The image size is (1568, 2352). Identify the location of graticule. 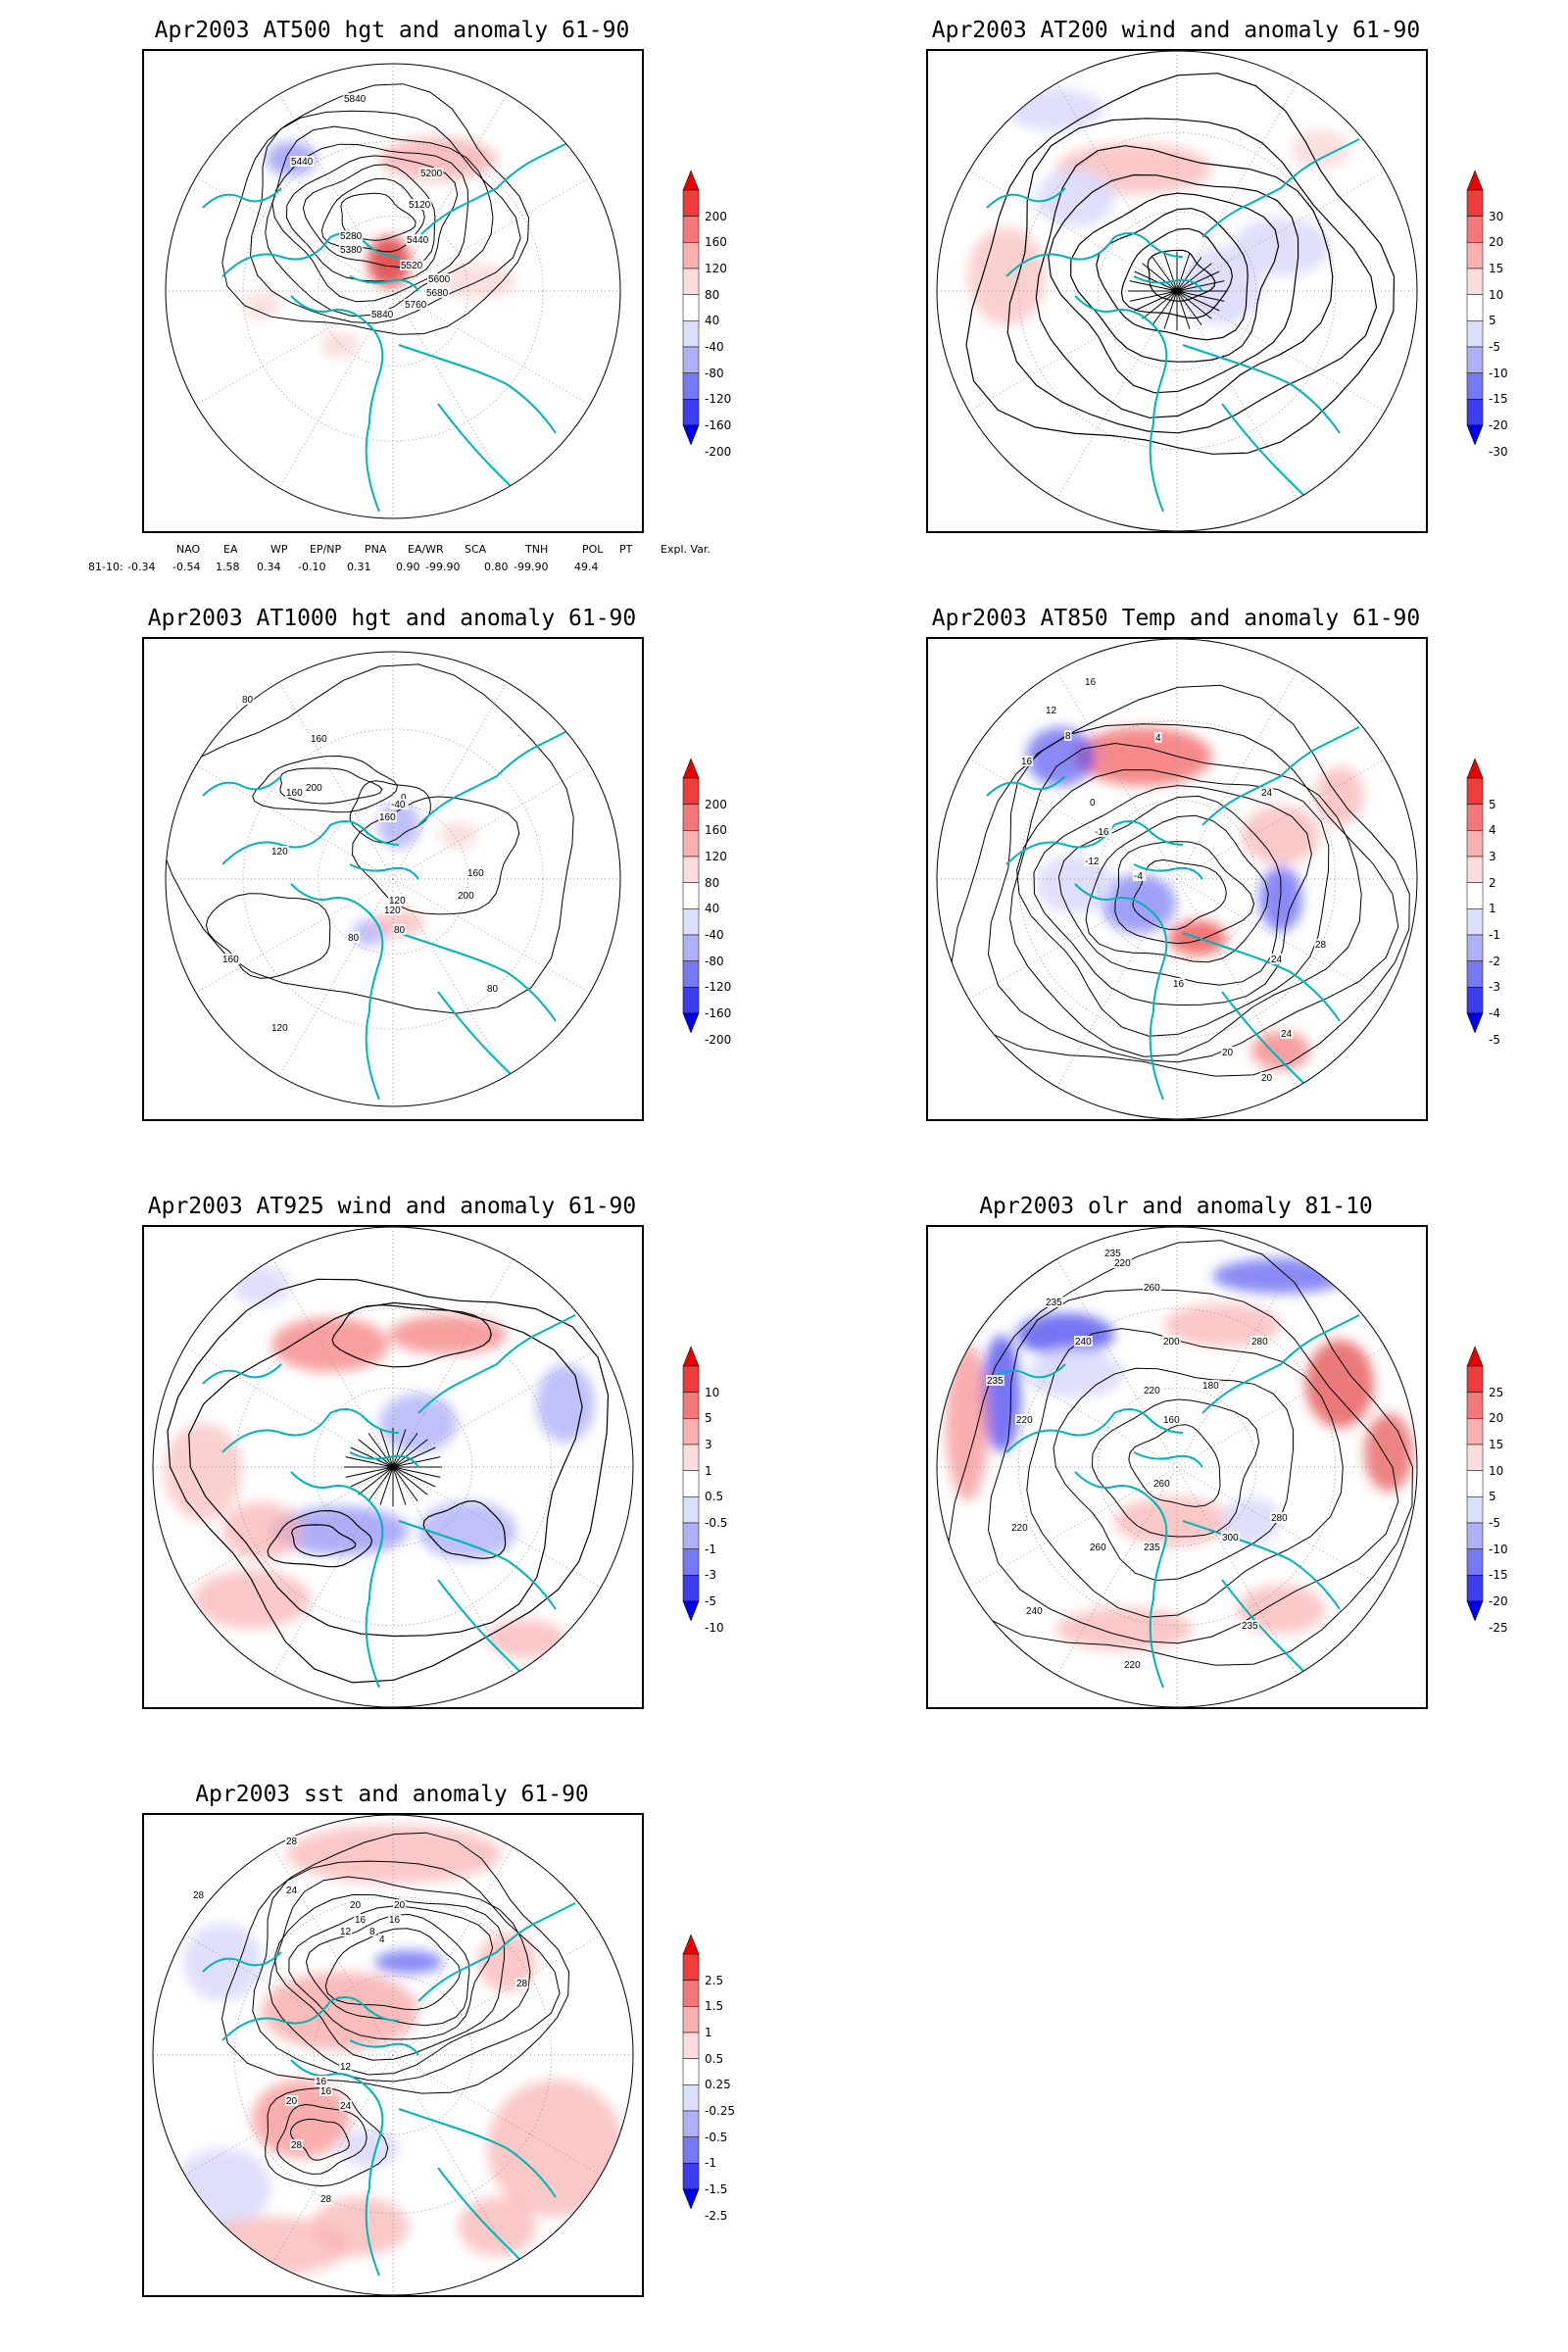
(393, 2055).